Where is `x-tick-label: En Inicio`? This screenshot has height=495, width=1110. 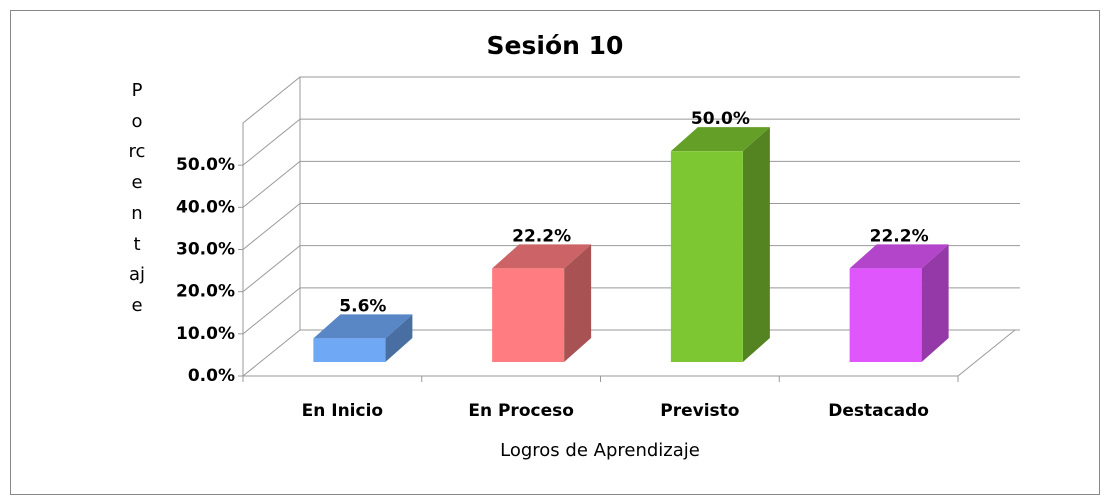
x-tick-label: En Inicio is located at coordinates (342, 411).